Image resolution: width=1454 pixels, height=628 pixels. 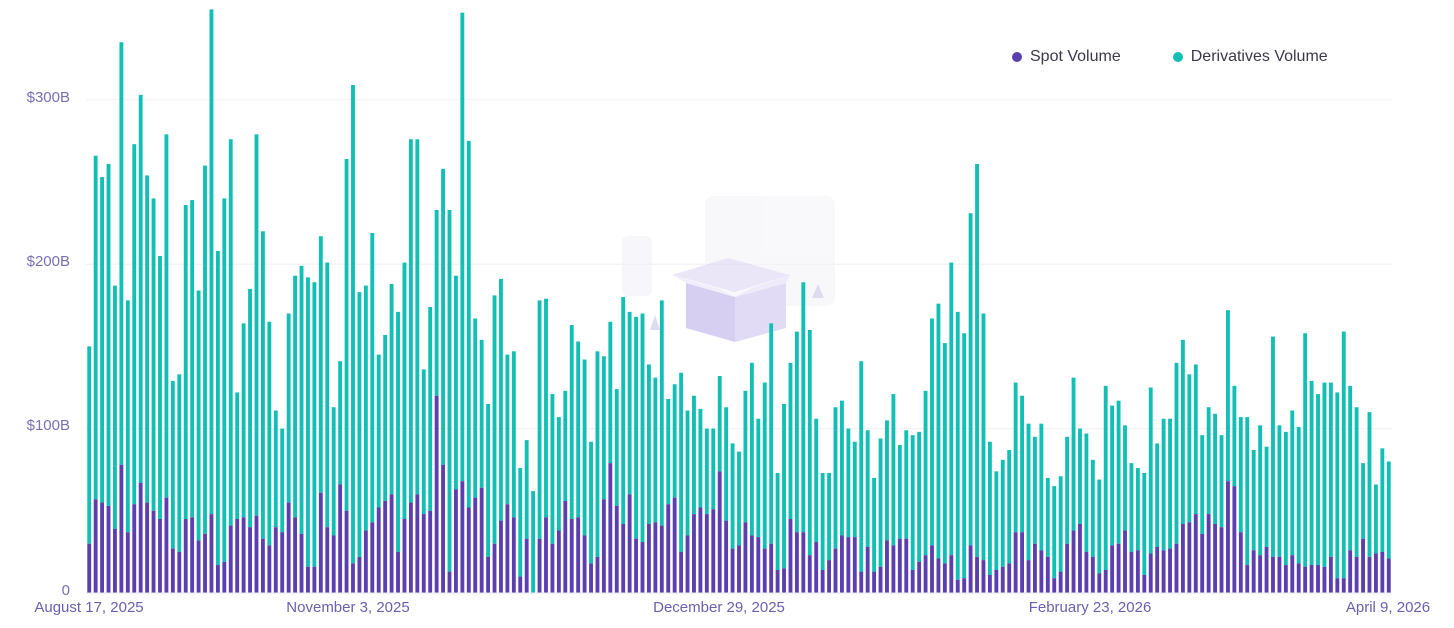 What do you see at coordinates (1066, 57) in the screenshot?
I see `legend-item-spot: Spot Volume` at bounding box center [1066, 57].